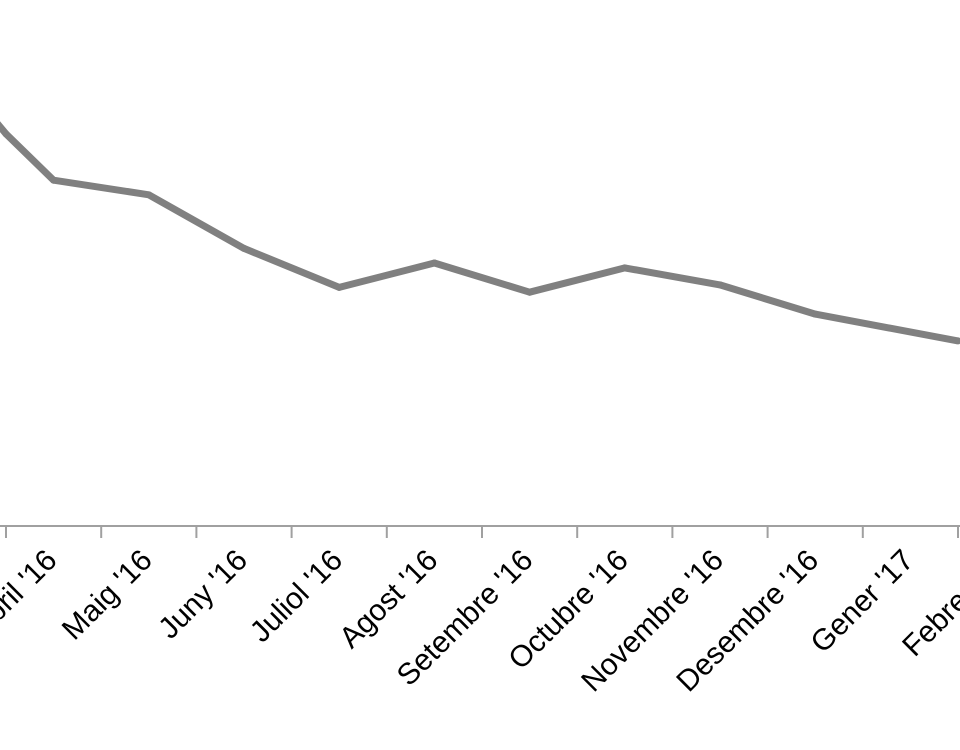 Image resolution: width=960 pixels, height=750 pixels. I want to click on x-tick-label: Abril '16, so click(32, 593).